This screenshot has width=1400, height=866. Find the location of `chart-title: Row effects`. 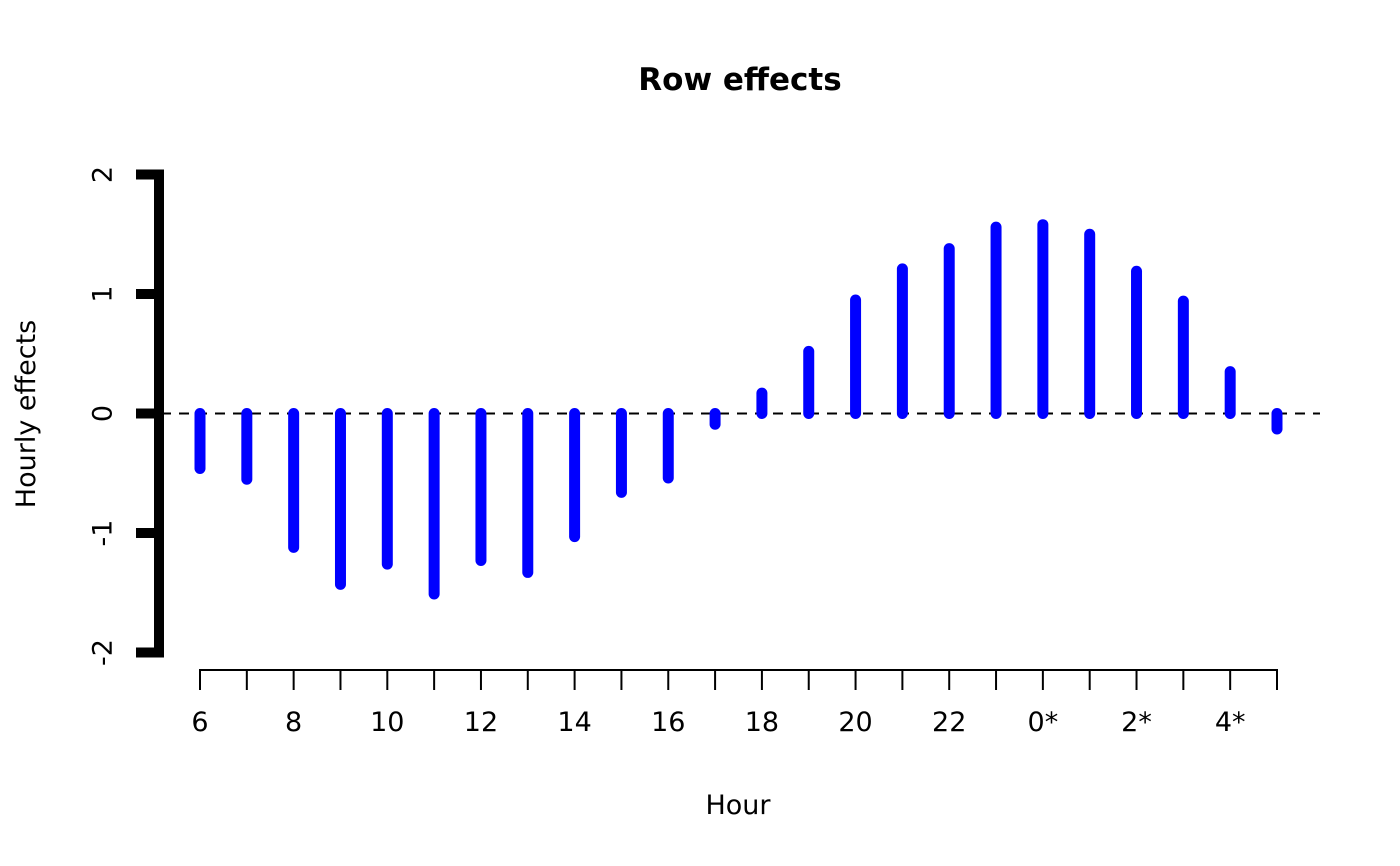

chart-title: Row effects is located at coordinates (739, 80).